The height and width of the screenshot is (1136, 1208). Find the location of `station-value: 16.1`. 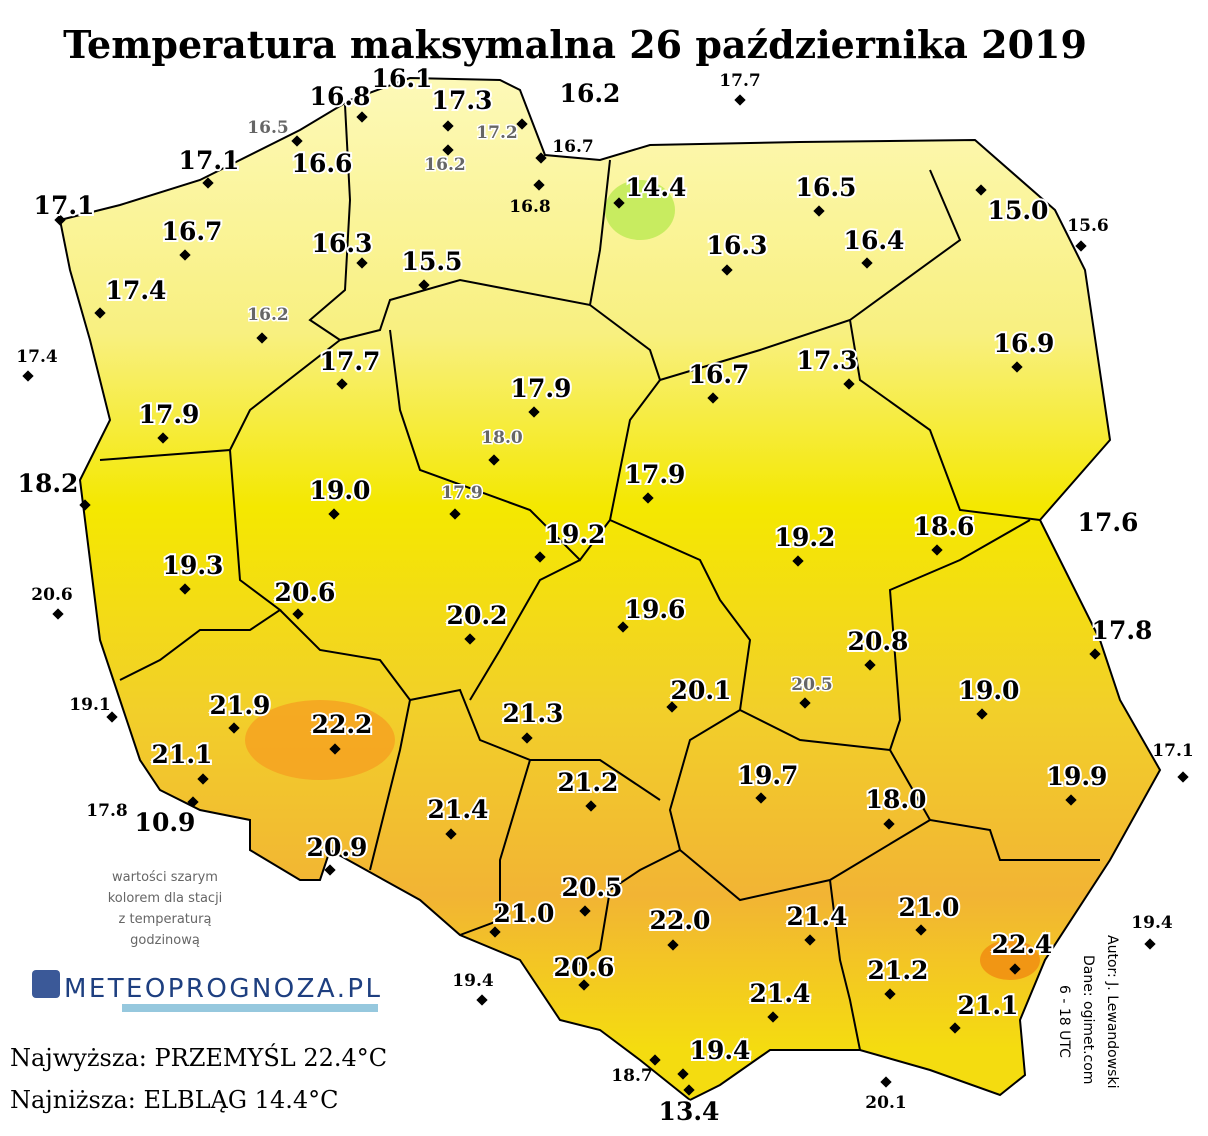

station-value: 16.1 is located at coordinates (402, 78).